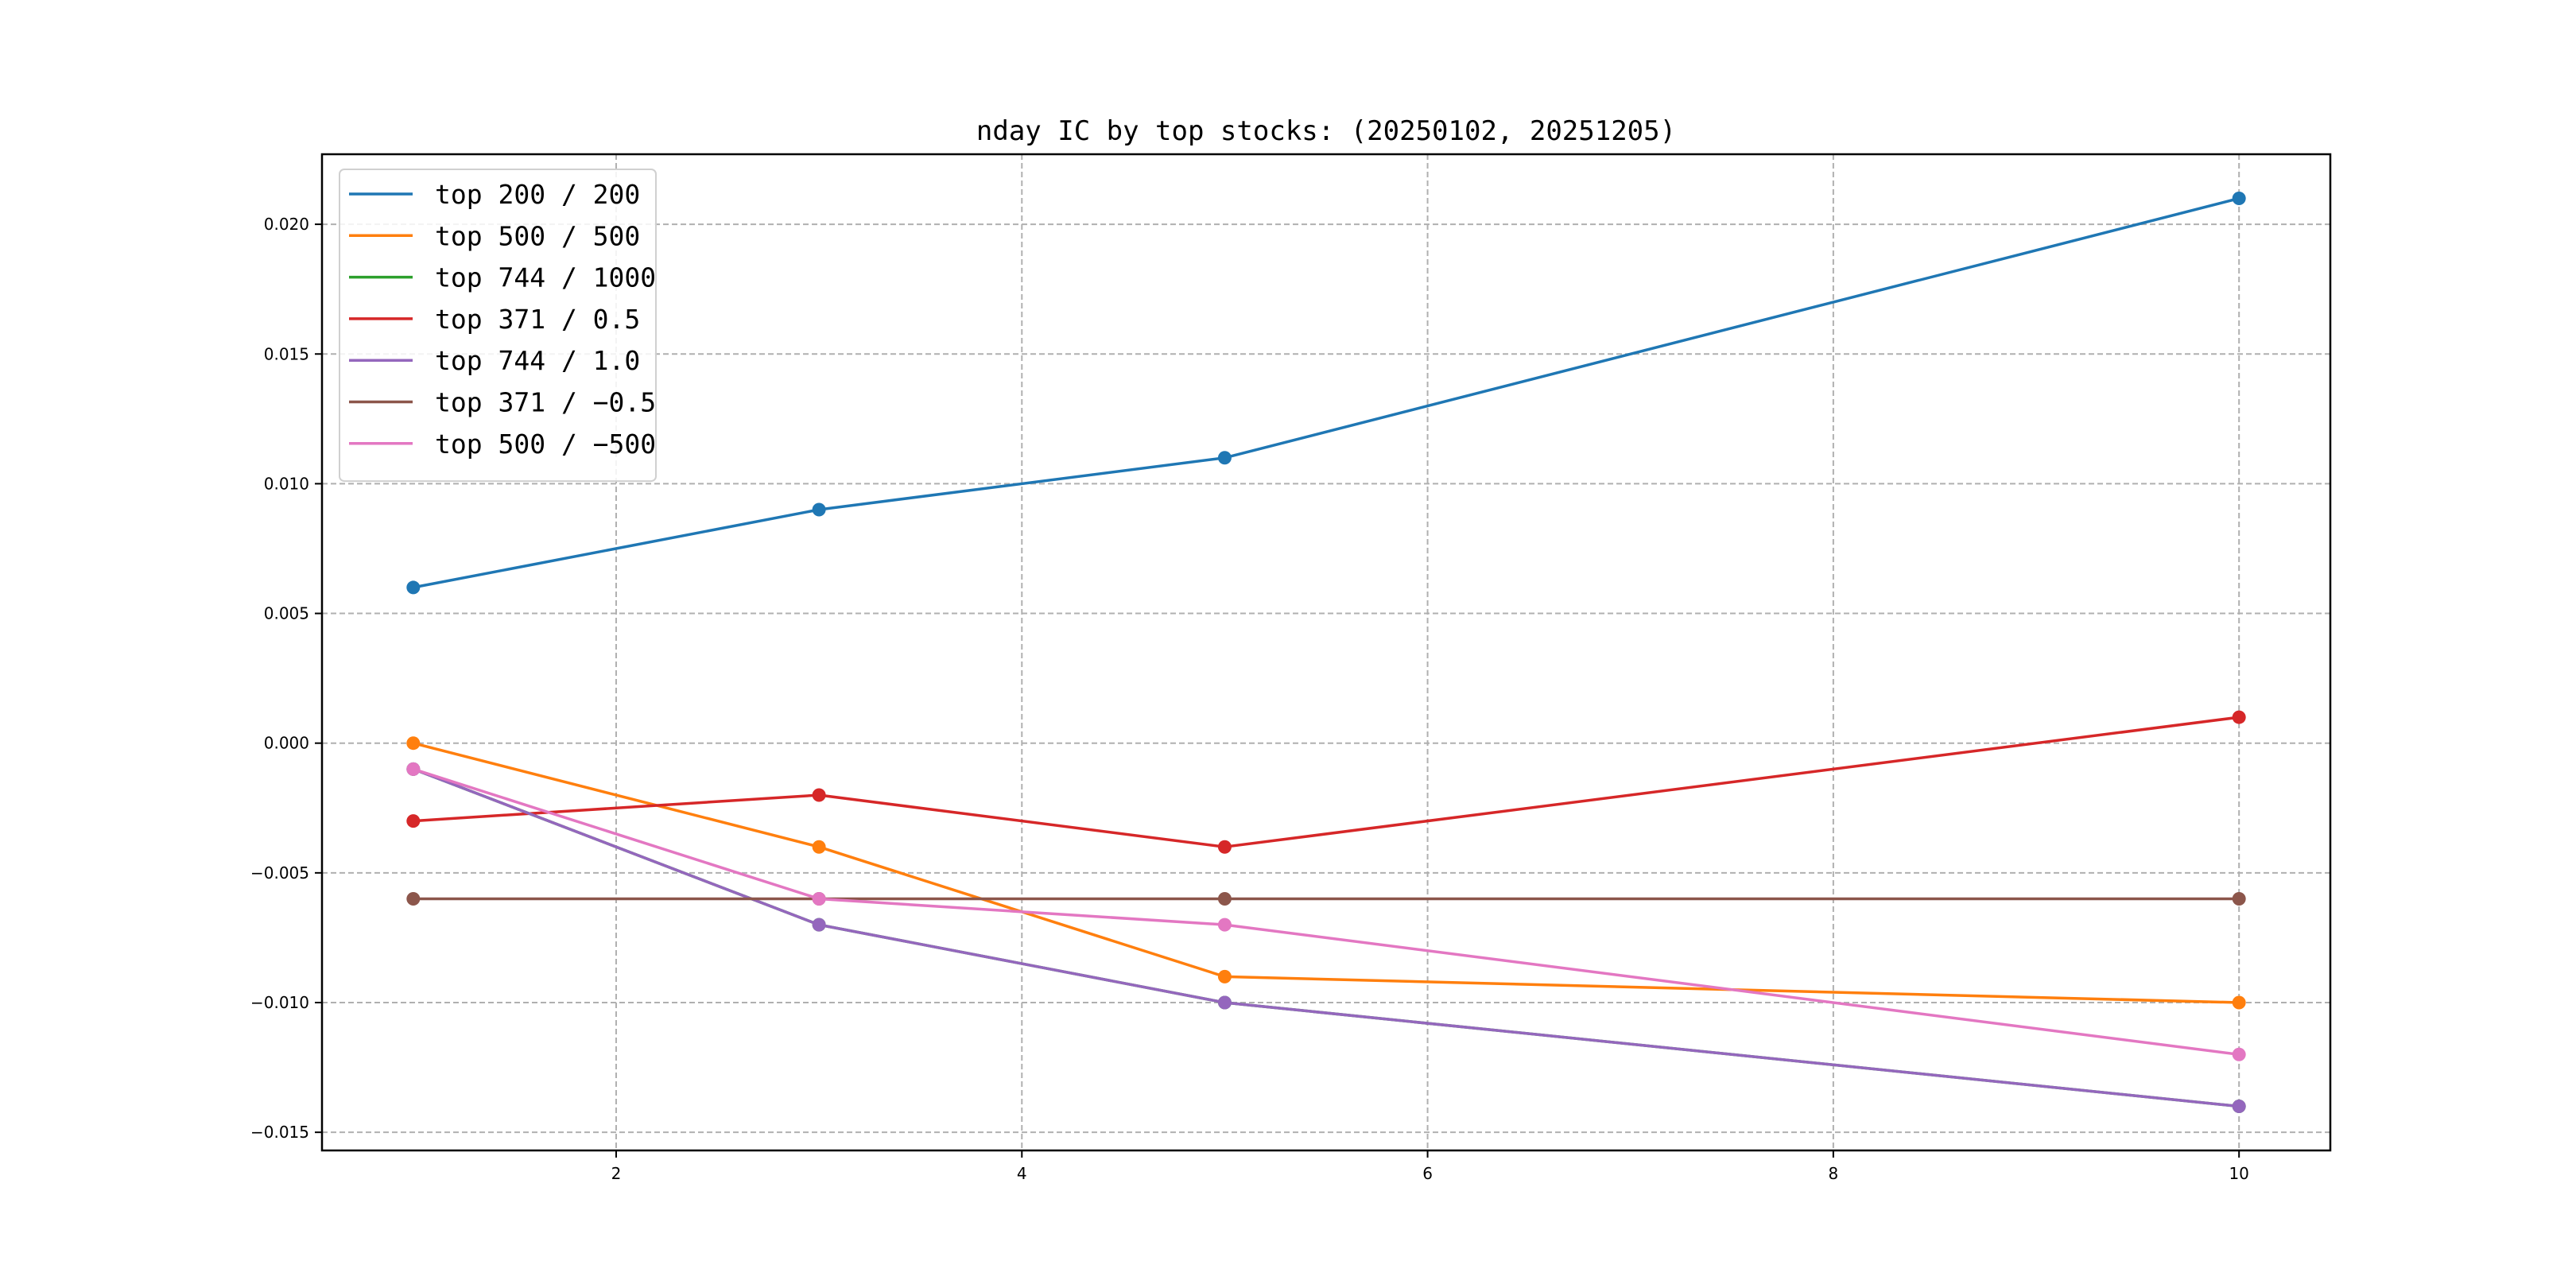 This screenshot has height=1288, width=2576. What do you see at coordinates (280, 873) in the screenshot?
I see `y-tick-label: −0.005` at bounding box center [280, 873].